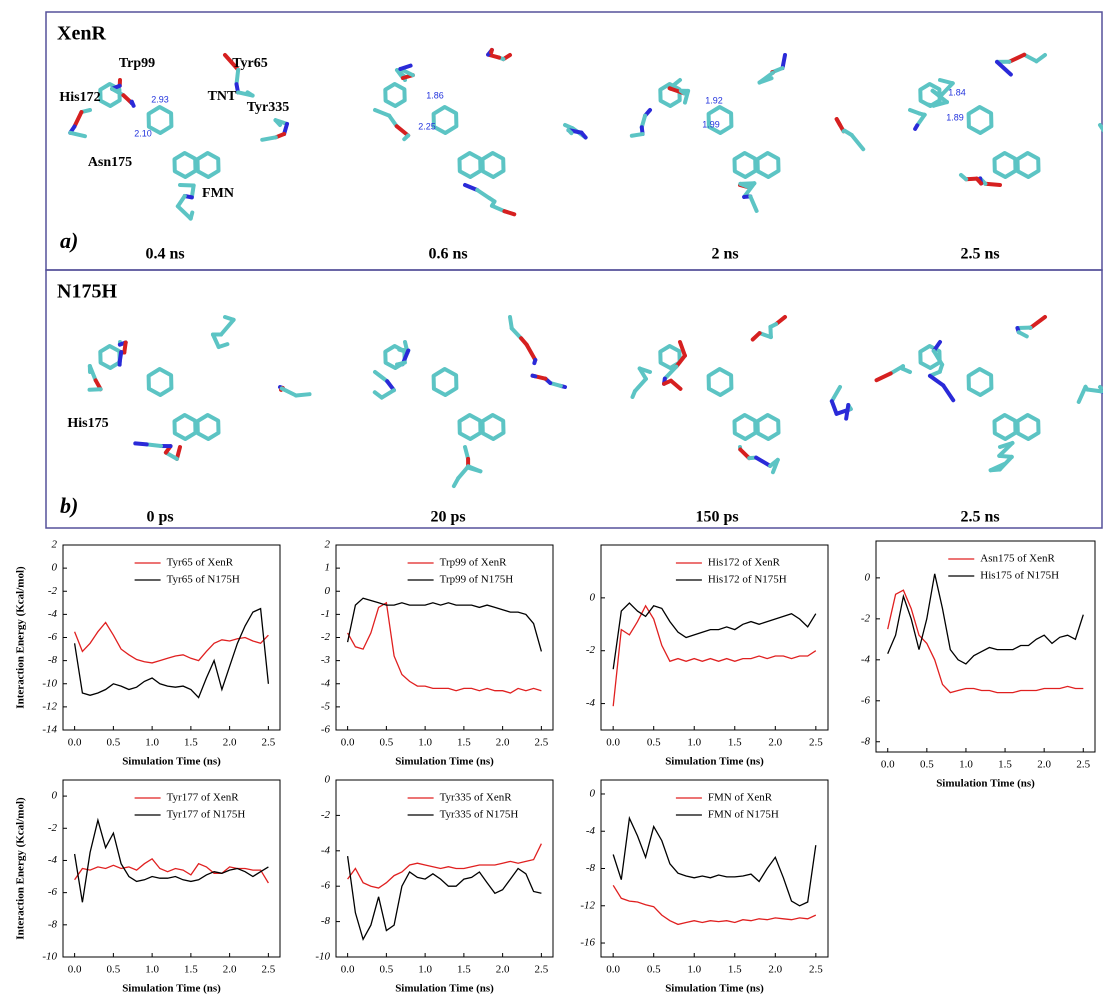  I want to click on legend-label: Tyr65 of XenR, so click(200, 563).